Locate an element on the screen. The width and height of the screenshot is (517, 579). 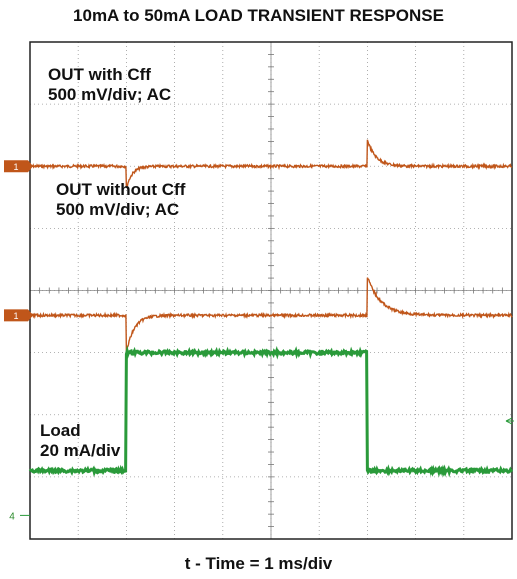
trace-annotation-line: OUT without Cff is located at coordinates (121, 189).